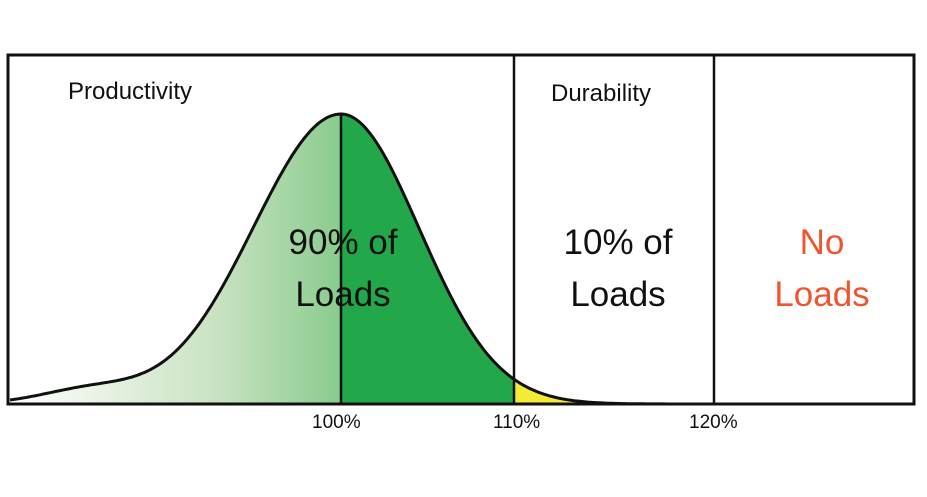 Image resolution: width=927 pixels, height=497 pixels. What do you see at coordinates (343, 294) in the screenshot?
I see `productivity-zone-line2: Loads` at bounding box center [343, 294].